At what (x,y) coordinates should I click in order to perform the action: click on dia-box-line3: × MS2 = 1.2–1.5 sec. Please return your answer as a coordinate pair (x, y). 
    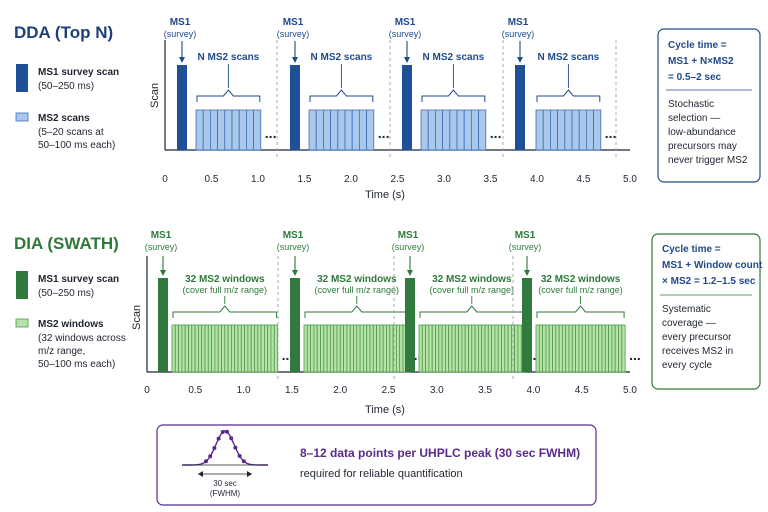
    Looking at the image, I should click on (709, 281).